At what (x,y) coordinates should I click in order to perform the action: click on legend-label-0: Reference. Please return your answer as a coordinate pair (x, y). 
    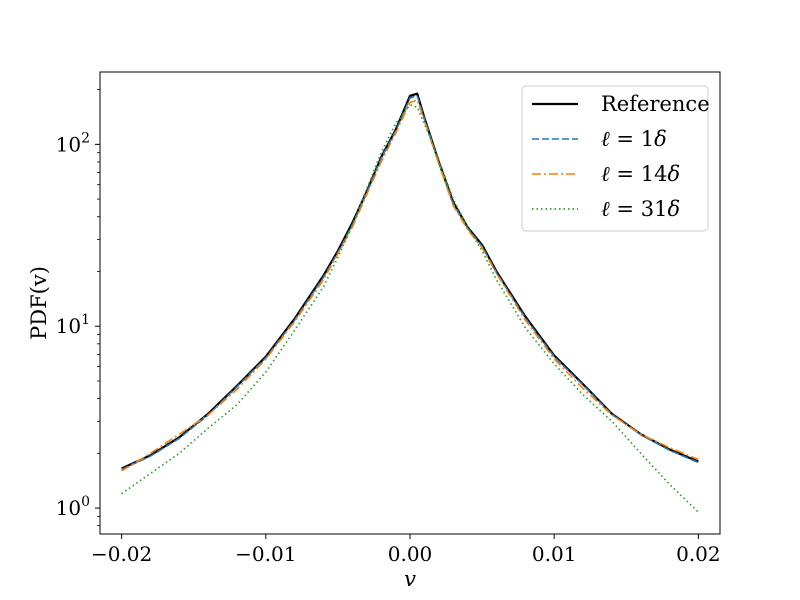
    Looking at the image, I should click on (655, 104).